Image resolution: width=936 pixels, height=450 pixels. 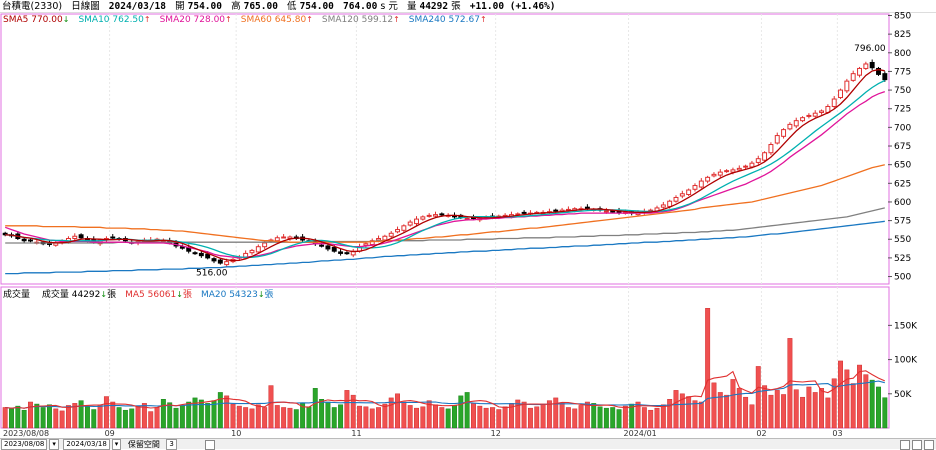 I want to click on price-y-tick-label: 550, so click(x=902, y=240).